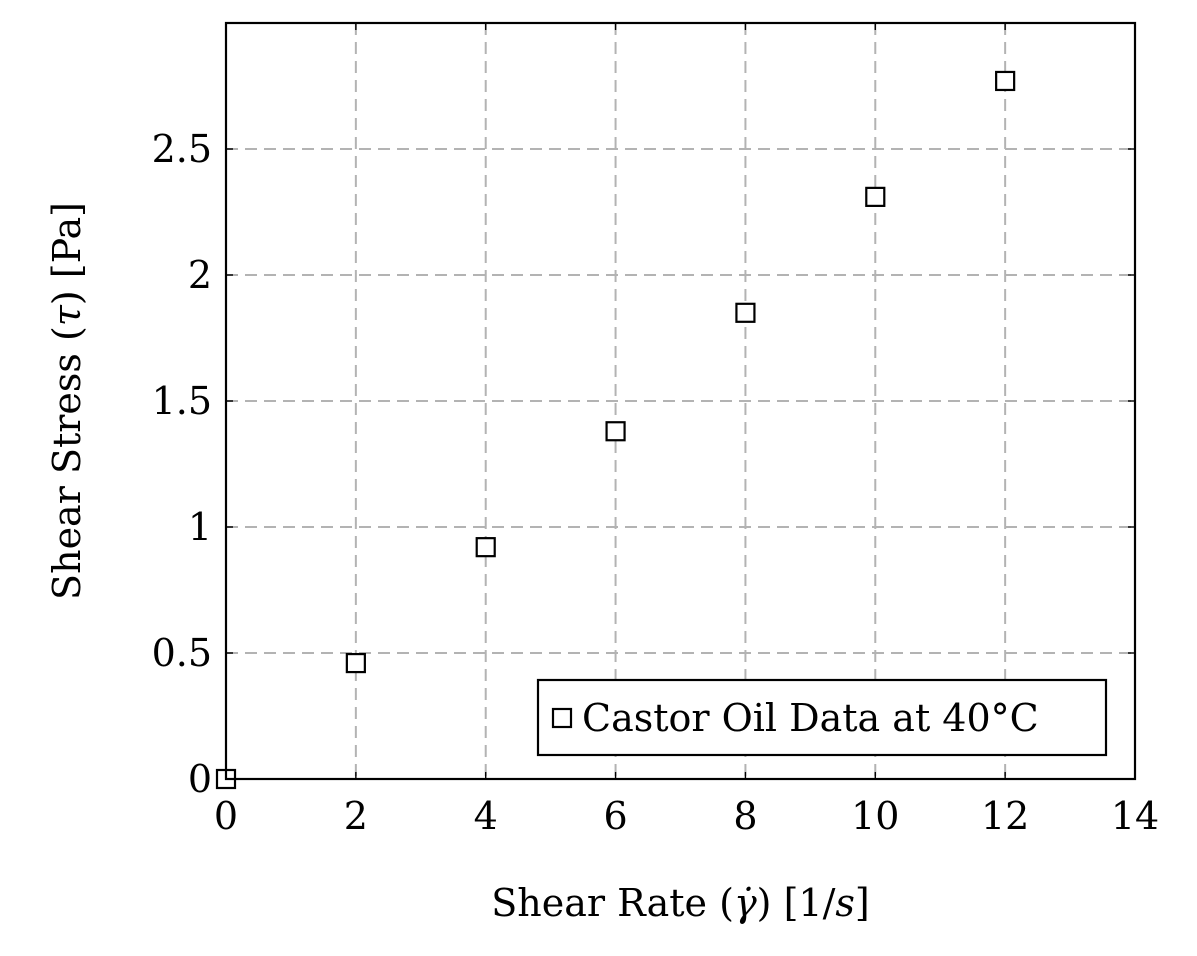  I want to click on y-axis-label-prefix: Shear Stress (, so click(67, 463).